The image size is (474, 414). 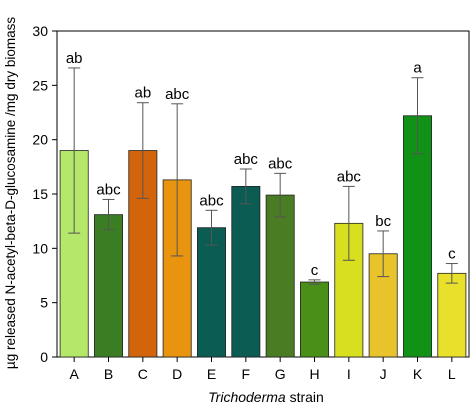 What do you see at coordinates (142, 93) in the screenshot?
I see `significance-letter-C: ab` at bounding box center [142, 93].